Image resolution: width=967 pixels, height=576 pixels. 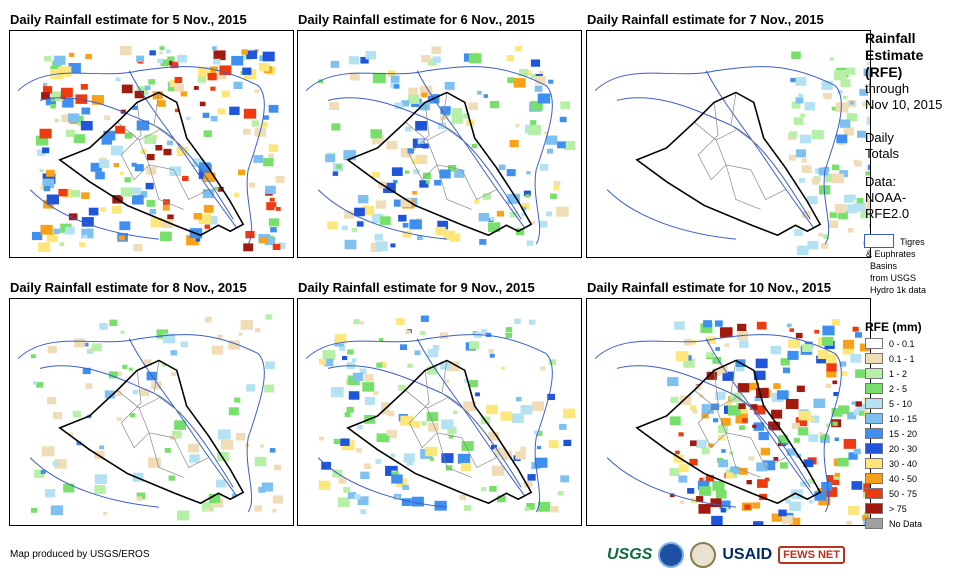 I want to click on legend-label: 1 - 2, so click(x=898, y=373).